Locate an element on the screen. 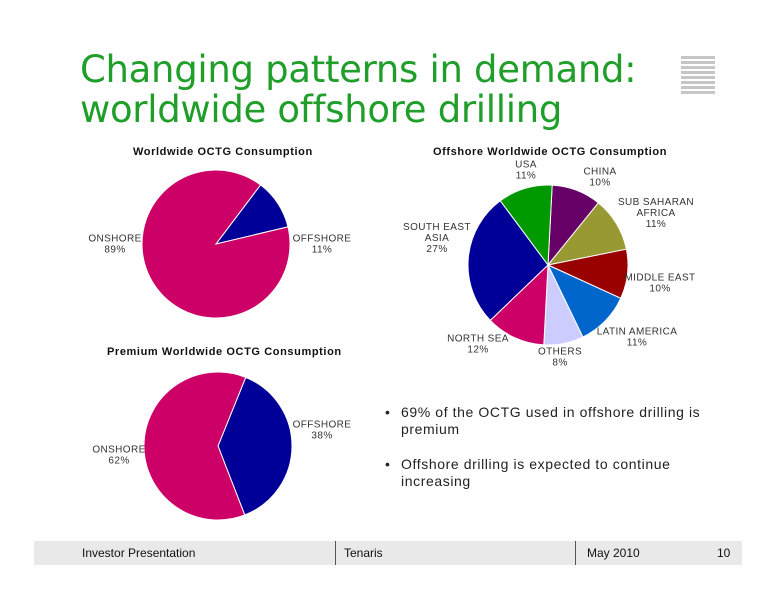 The height and width of the screenshot is (600, 776). slice-label-latin-america: LATIN AMERICA 11% is located at coordinates (637, 338).